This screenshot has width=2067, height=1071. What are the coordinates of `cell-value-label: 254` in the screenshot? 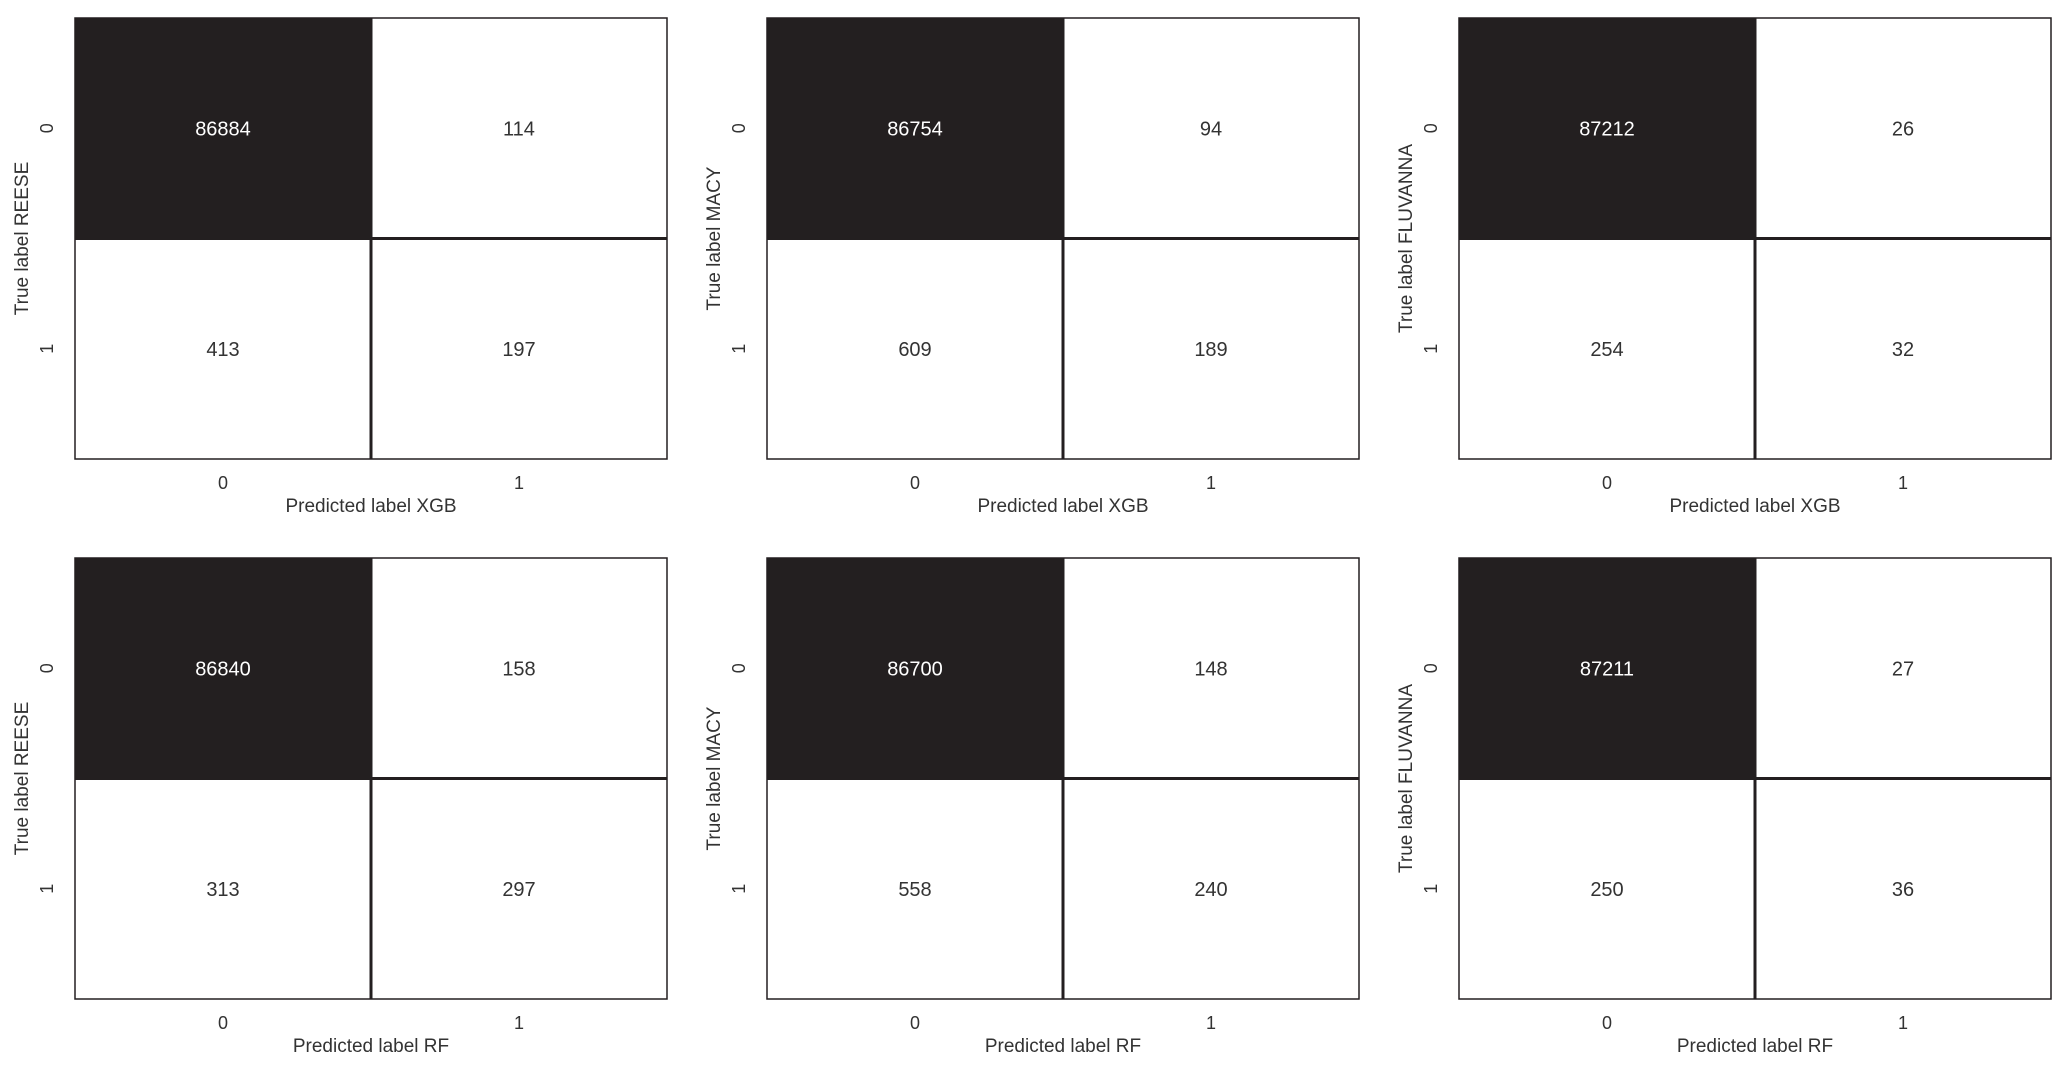 It's located at (1606, 350).